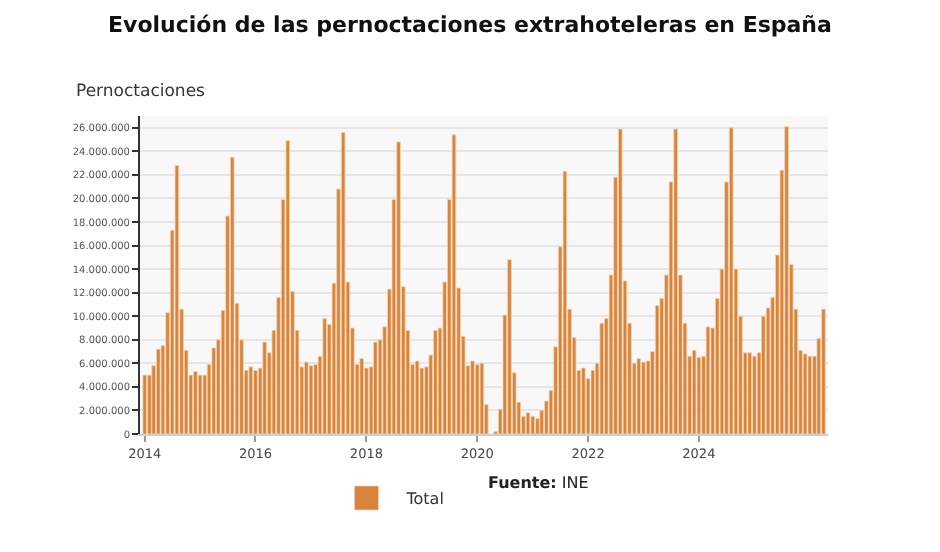 The width and height of the screenshot is (940, 552). I want to click on legend-label: Total, so click(424, 499).